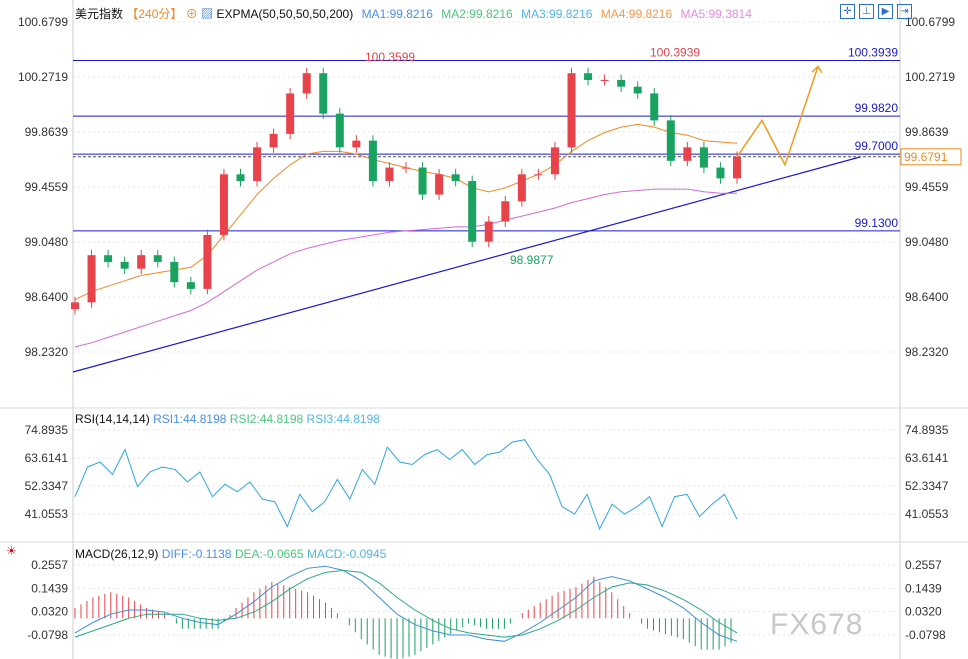  What do you see at coordinates (346, 554) in the screenshot?
I see `macd-value: MACD:-0.0945` at bounding box center [346, 554].